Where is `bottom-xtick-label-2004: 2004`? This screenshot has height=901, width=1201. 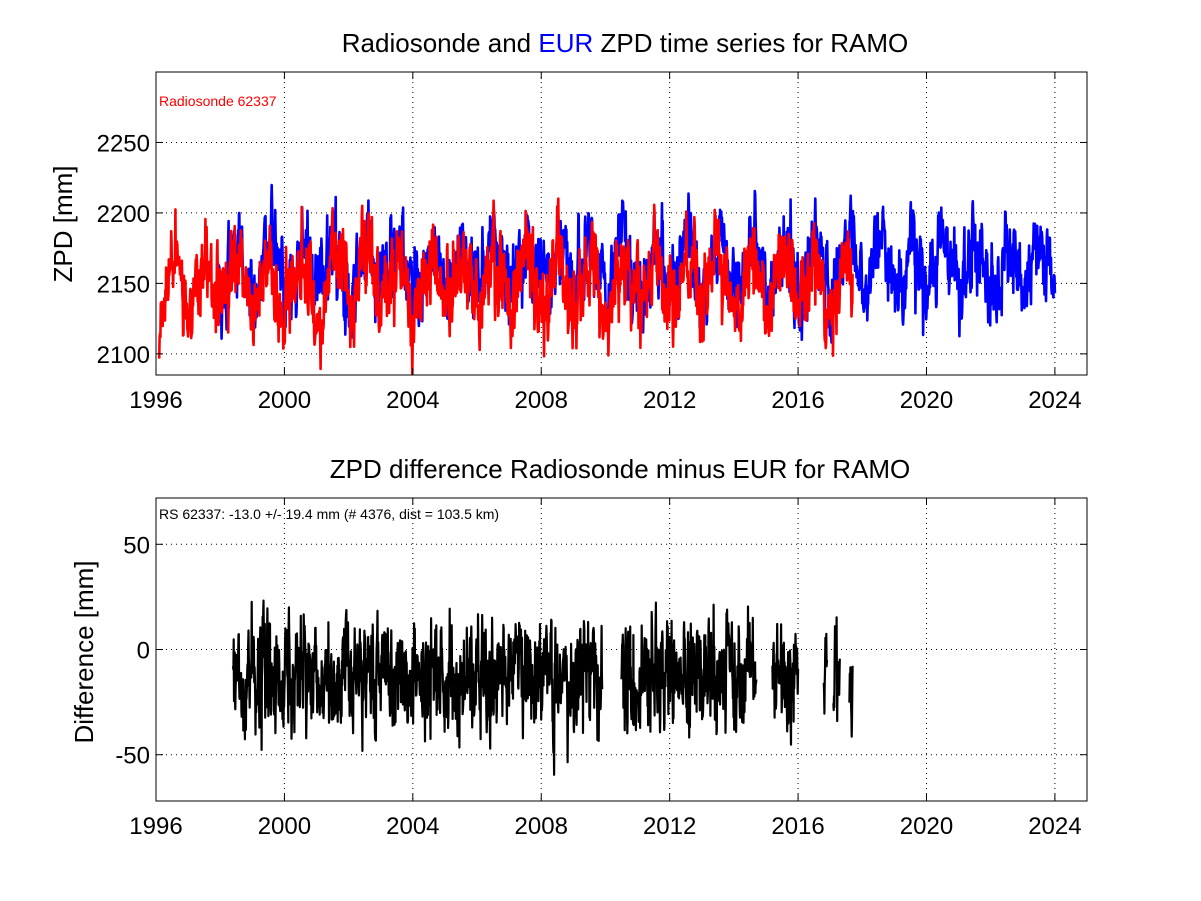
bottom-xtick-label-2004: 2004 is located at coordinates (412, 826).